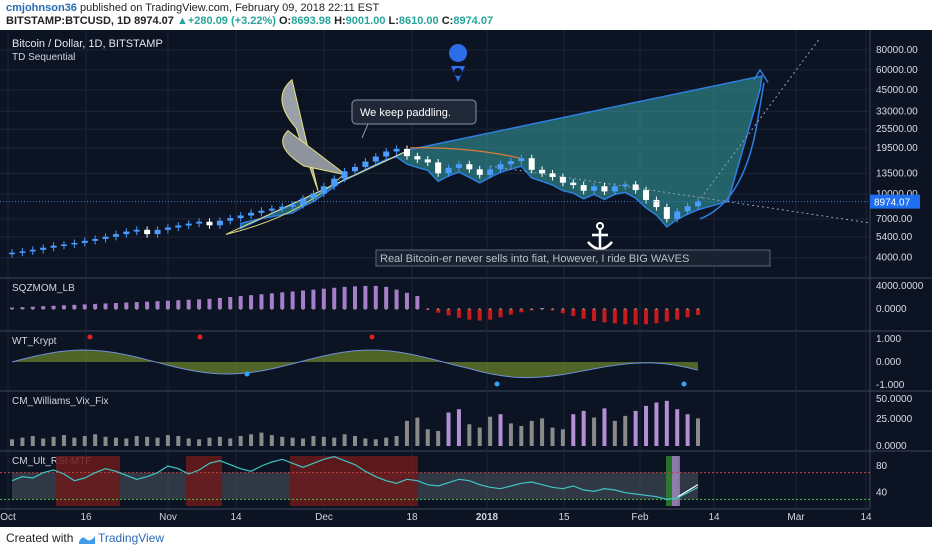  Describe the element at coordinates (447, 21) in the screenshot. I see `close-label: C:` at that location.